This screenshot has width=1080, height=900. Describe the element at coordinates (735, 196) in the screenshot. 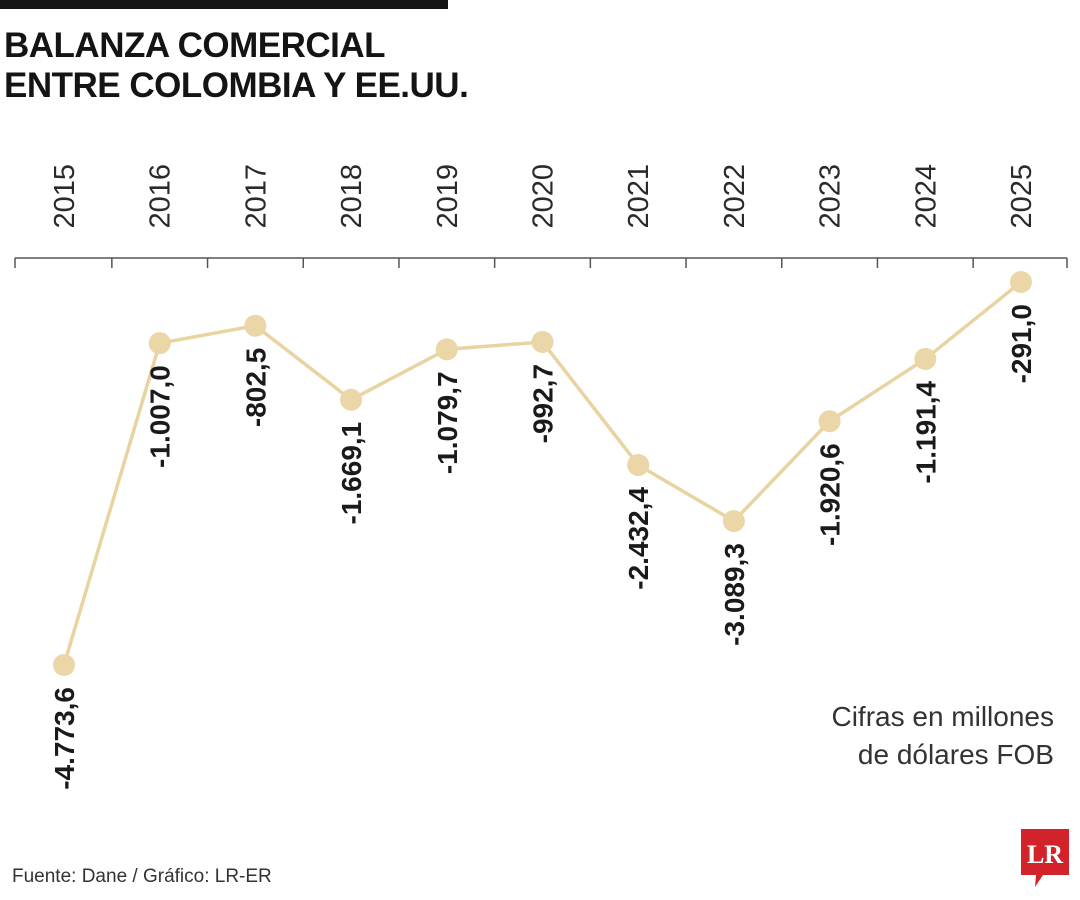

I see `x-tick-label: 2022` at that location.